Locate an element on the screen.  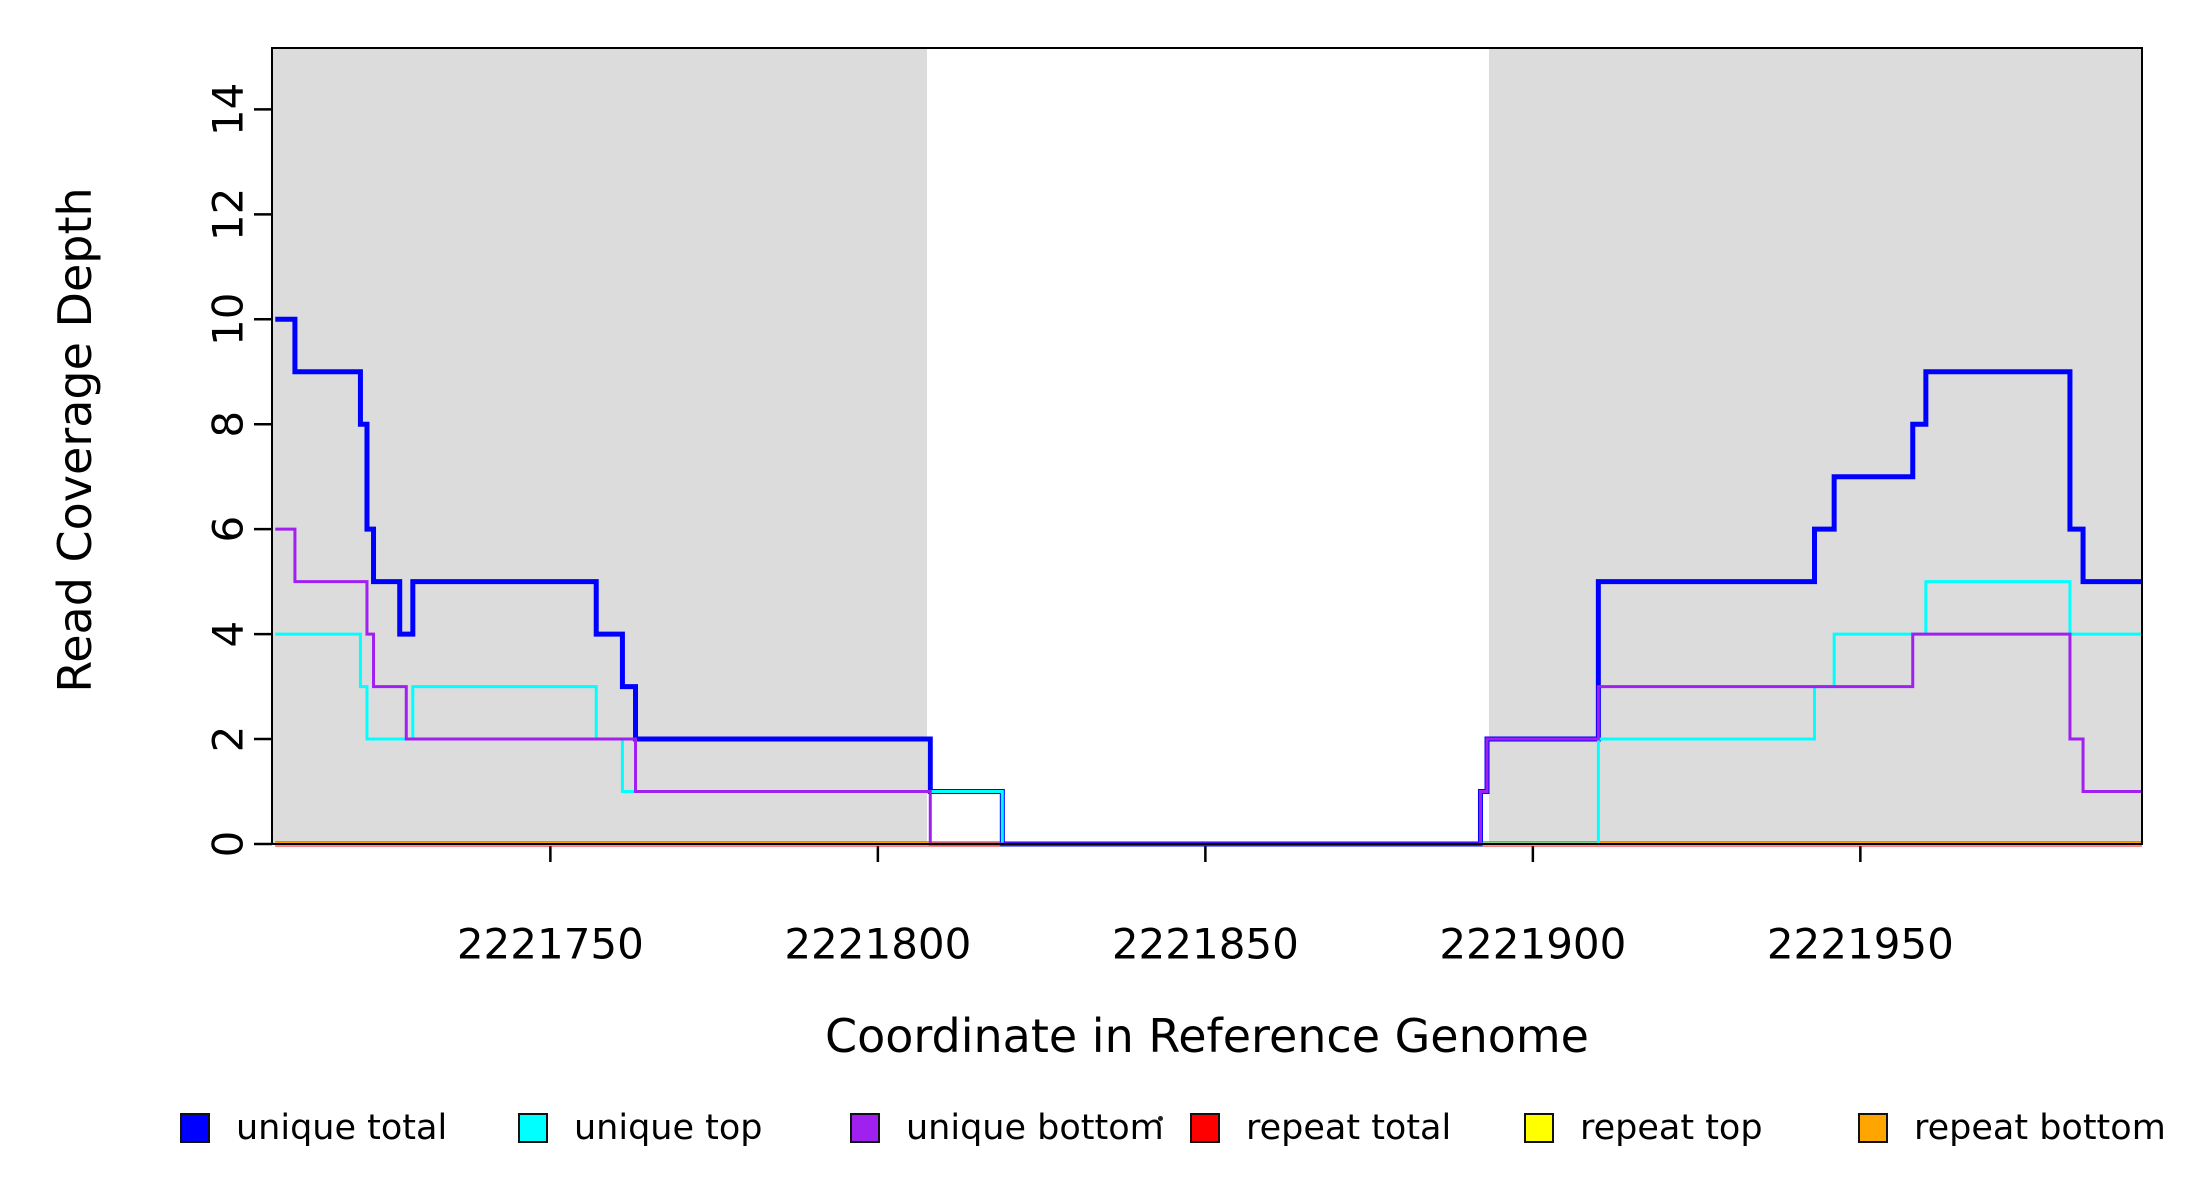
x-axis-title: Coordinate in Reference Genome is located at coordinates (1207, 1036).